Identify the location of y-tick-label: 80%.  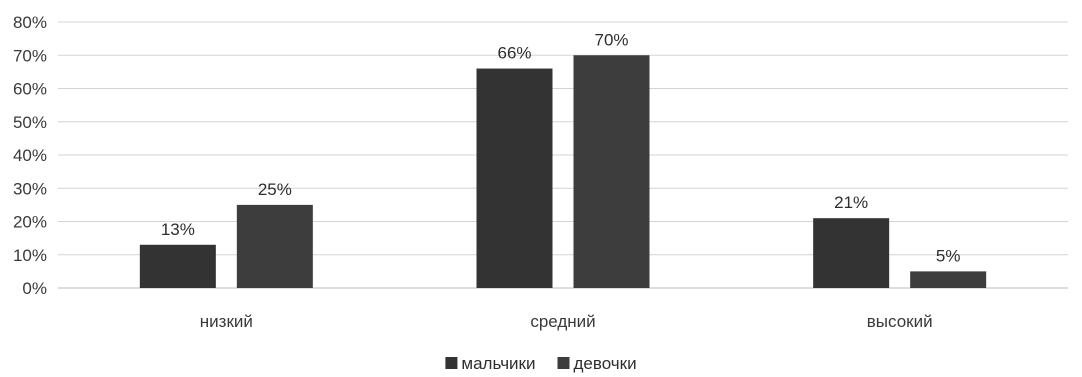
(30, 22).